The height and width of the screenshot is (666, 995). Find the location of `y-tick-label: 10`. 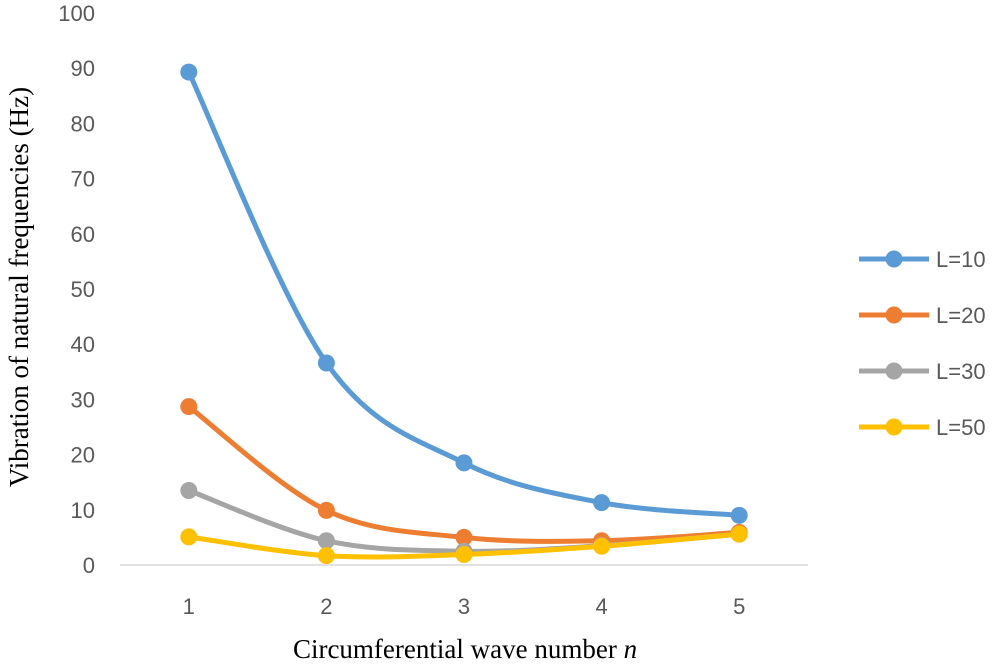

y-tick-label: 10 is located at coordinates (83, 510).